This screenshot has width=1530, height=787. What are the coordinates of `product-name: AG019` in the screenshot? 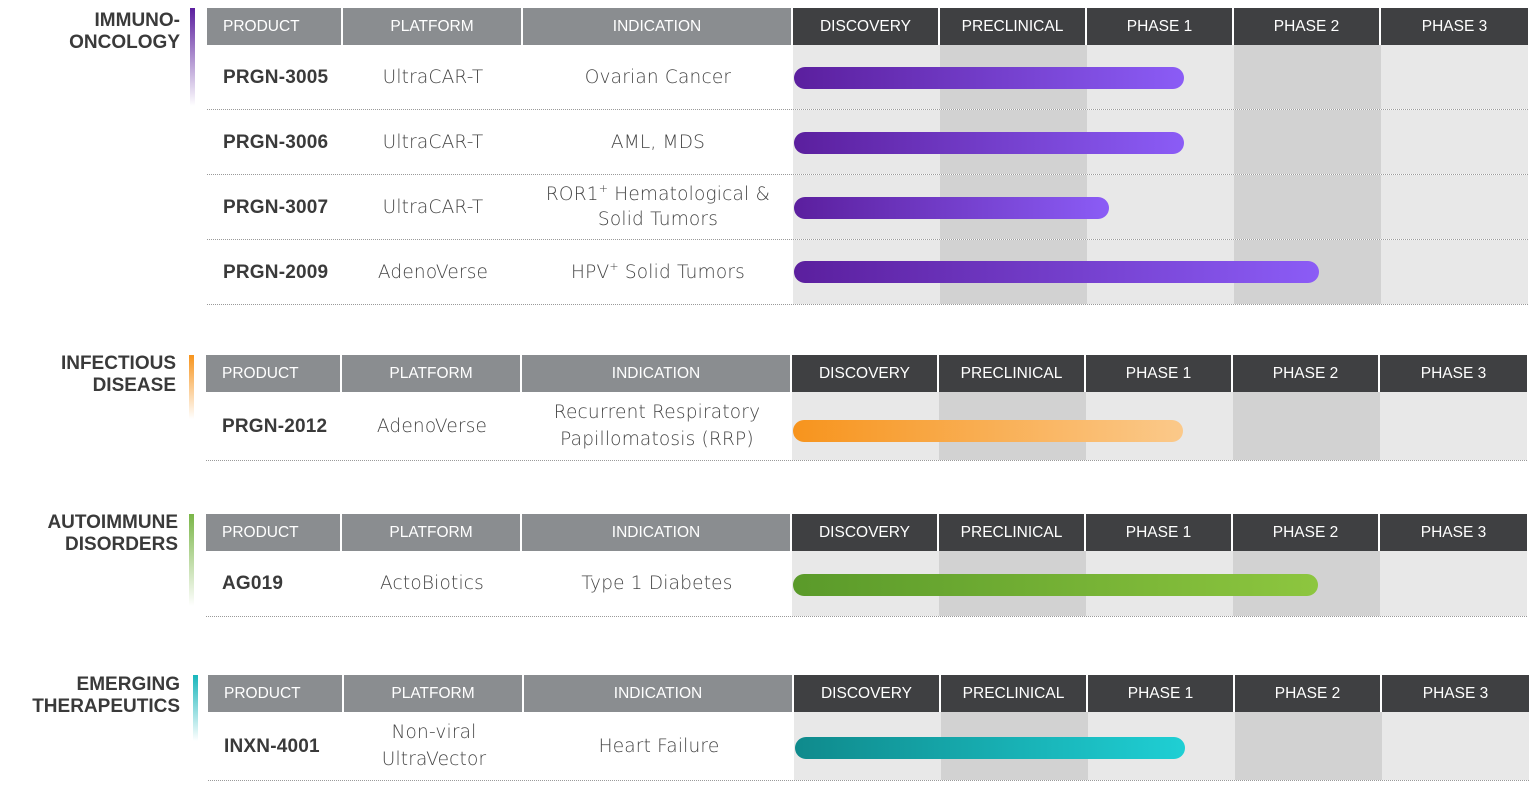 It's located at (253, 583).